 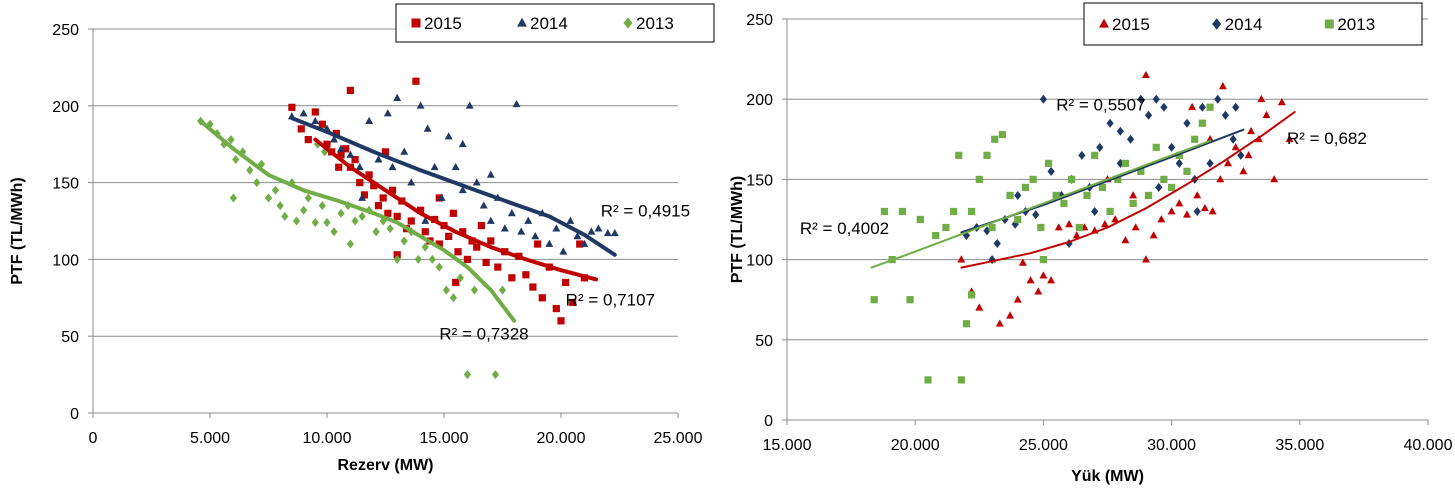 I want to click on legend-box, so click(x=1253, y=24).